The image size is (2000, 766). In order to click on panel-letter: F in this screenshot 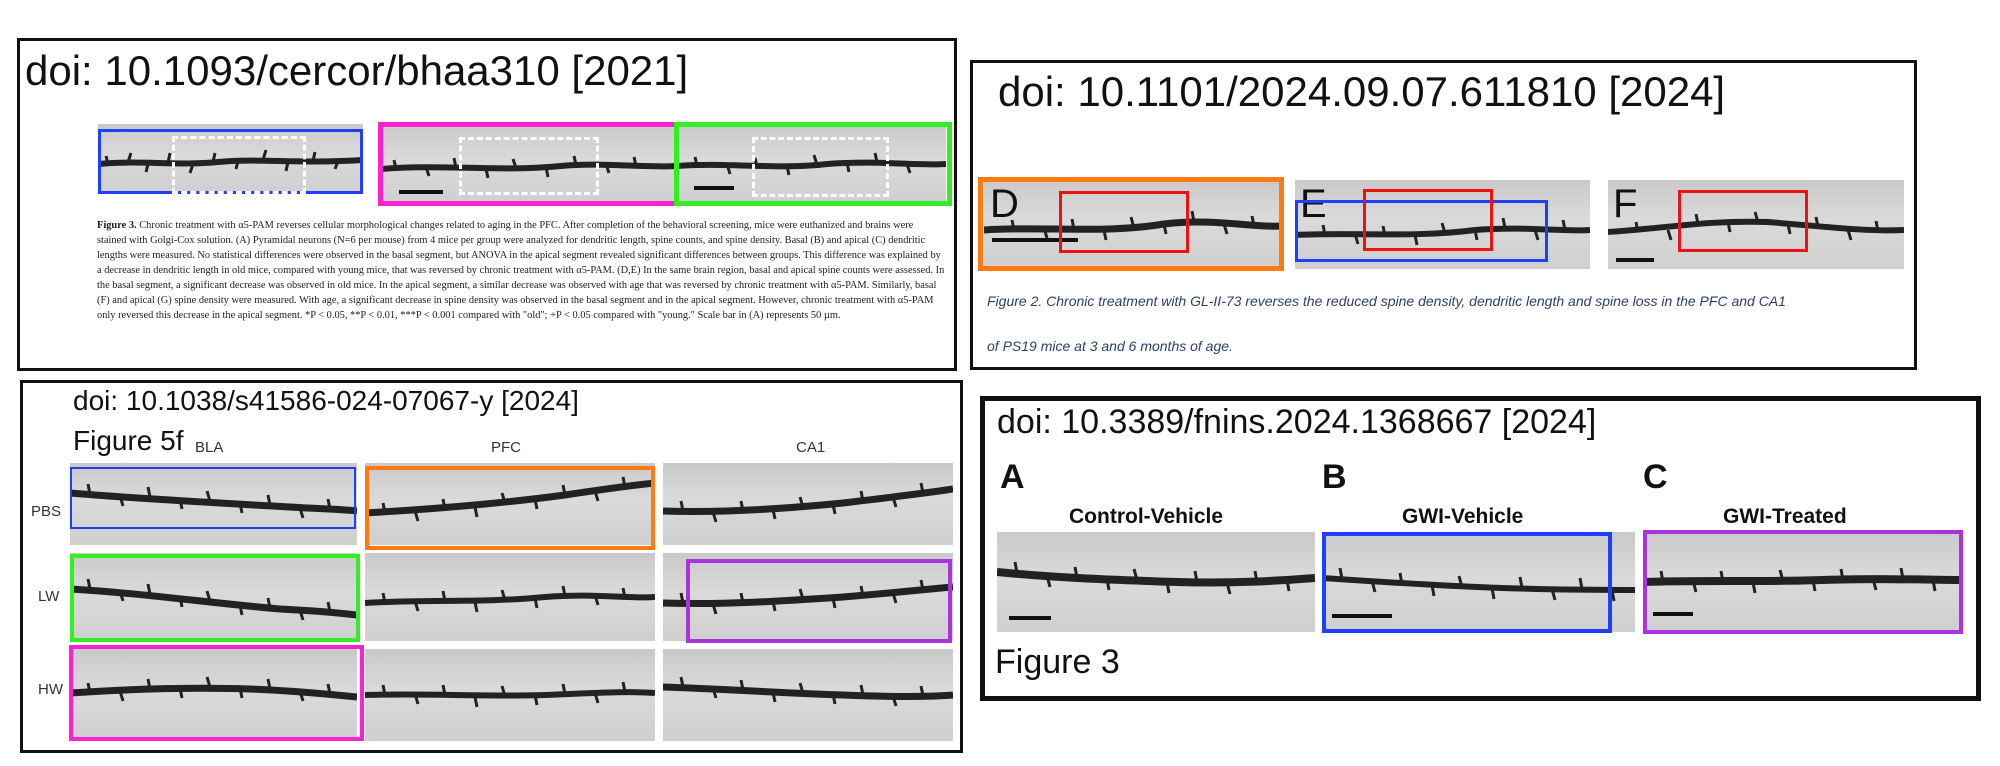, I will do `click(1625, 204)`.